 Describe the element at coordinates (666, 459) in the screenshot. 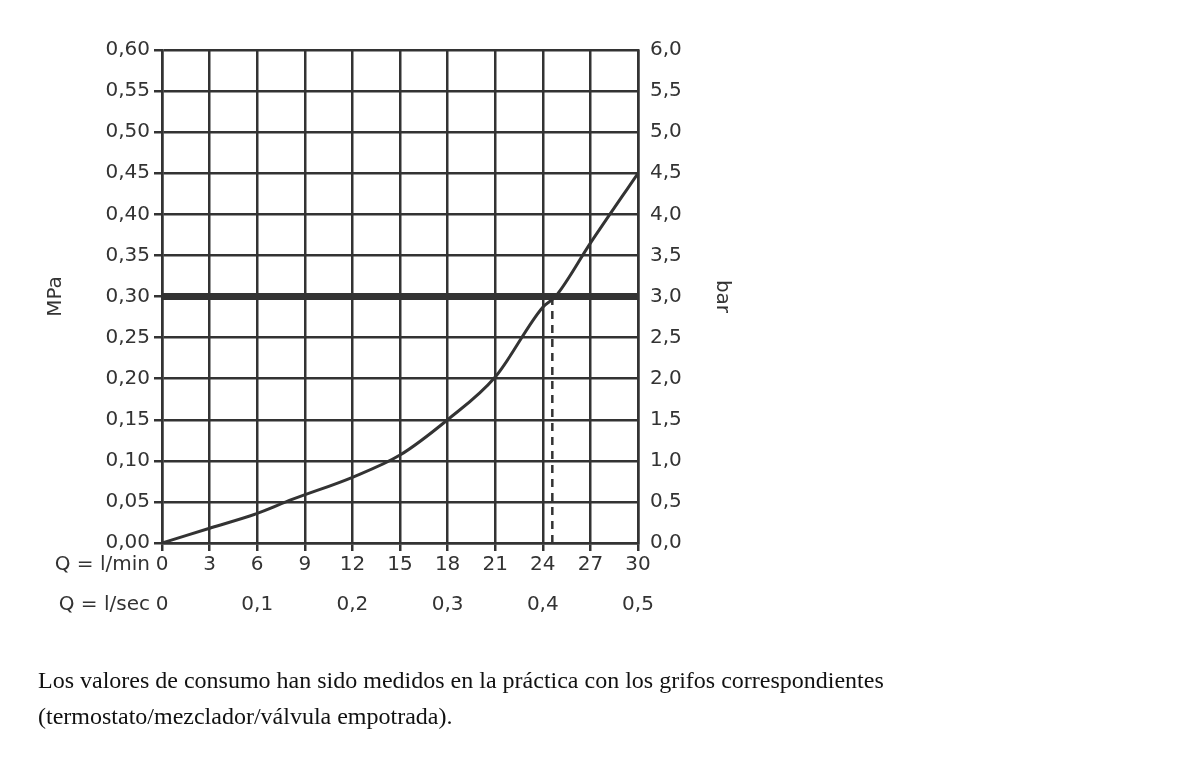

I see `y2-tick-label: 1,0` at that location.